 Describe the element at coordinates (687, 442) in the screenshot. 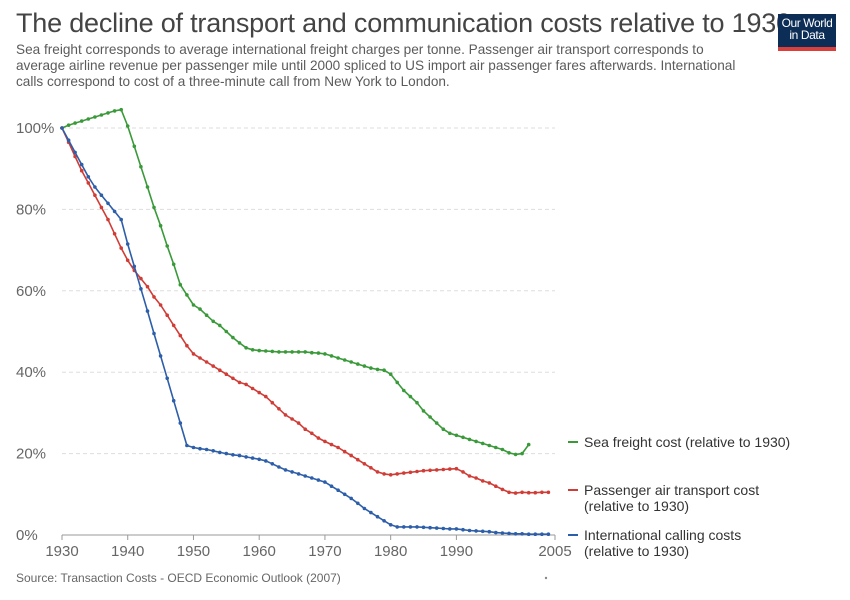

I see `legend-label: Sea freight cost (relative to 1930)` at that location.